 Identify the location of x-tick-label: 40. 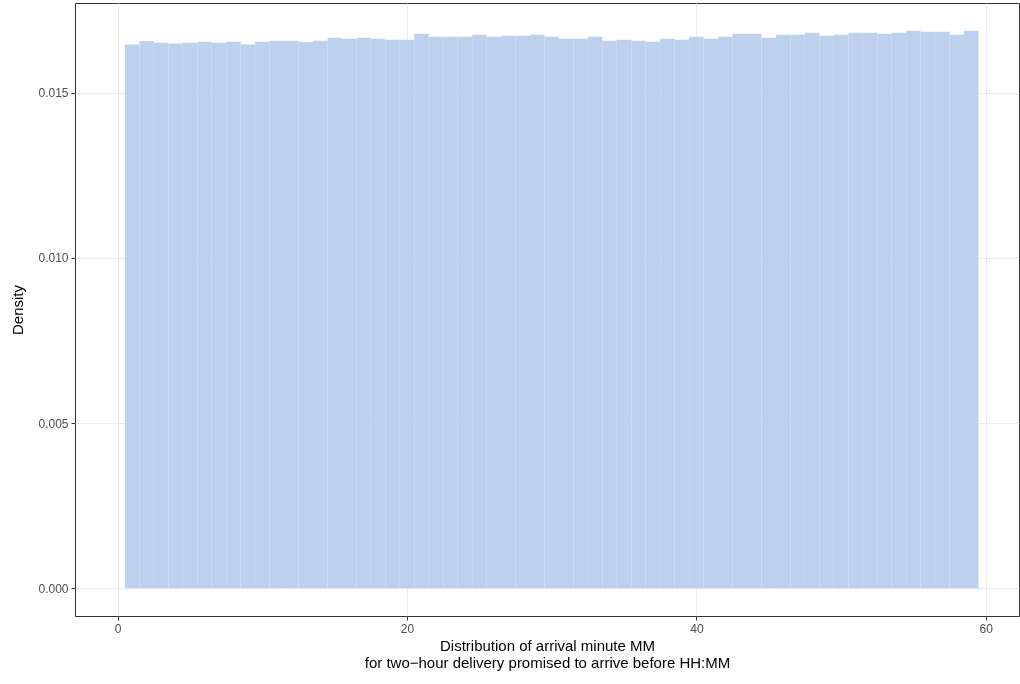
(697, 628).